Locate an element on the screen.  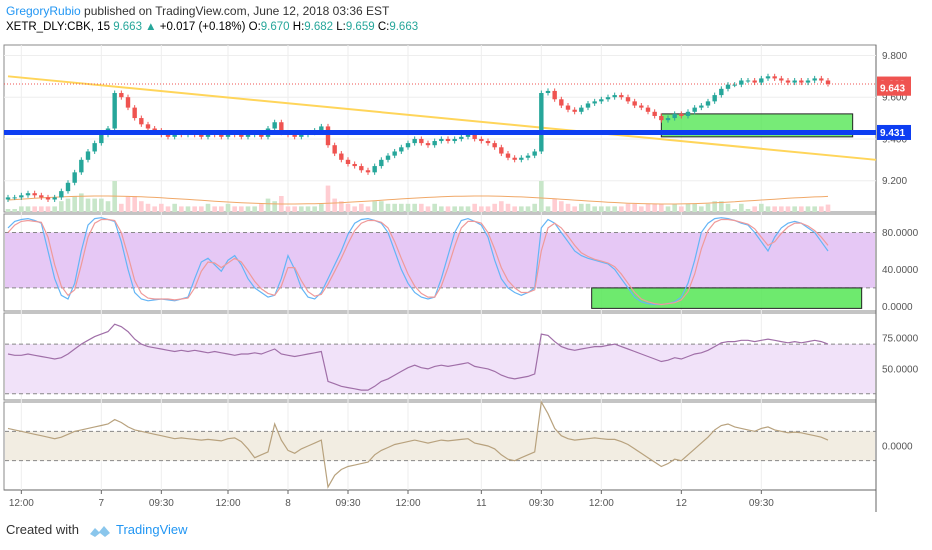
oscillator-axis-label: 0.0000 is located at coordinates (897, 447).